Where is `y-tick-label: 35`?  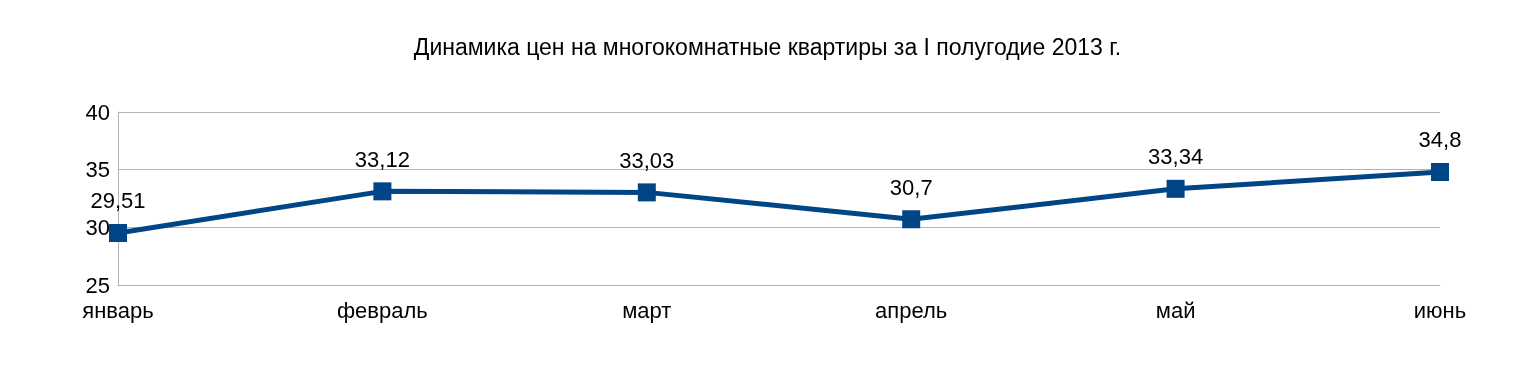
y-tick-label: 35 is located at coordinates (97, 170).